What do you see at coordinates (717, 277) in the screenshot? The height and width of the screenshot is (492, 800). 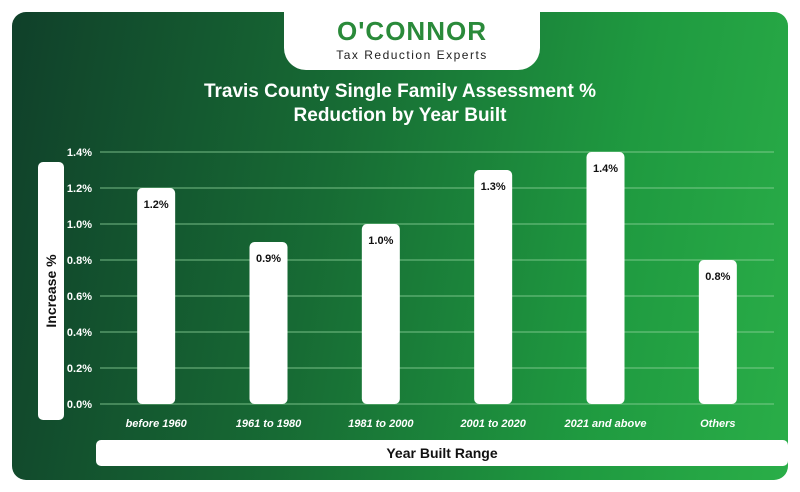 I see `bar-value-label: 0.8%` at bounding box center [717, 277].